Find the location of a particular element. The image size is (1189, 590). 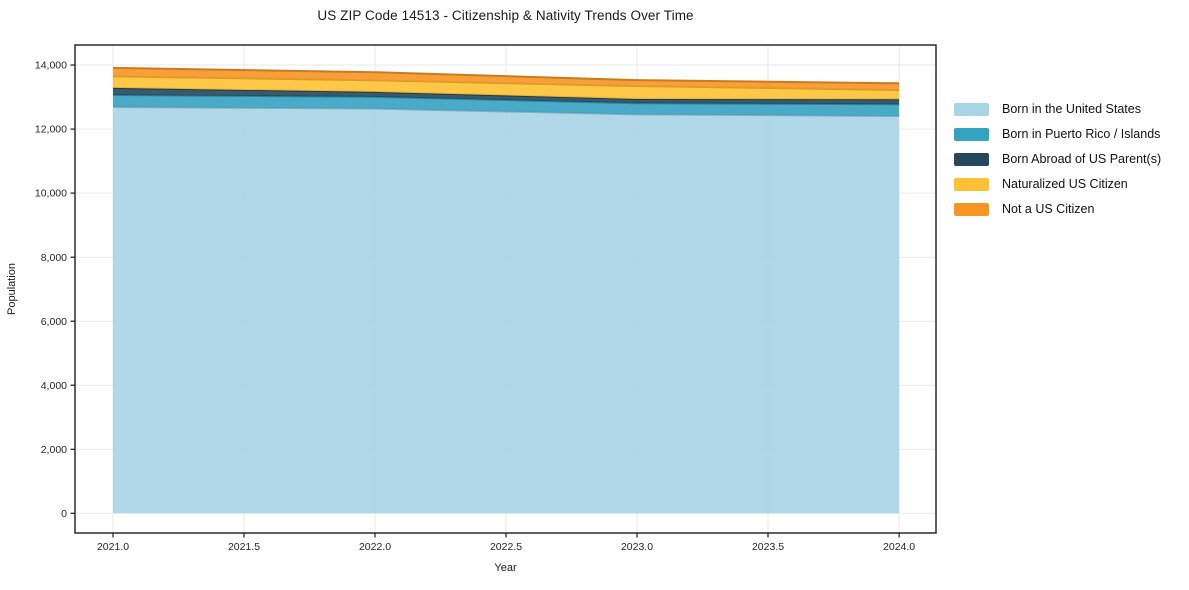

legend-label: Born in Puerto Rico / Islands is located at coordinates (1081, 134).